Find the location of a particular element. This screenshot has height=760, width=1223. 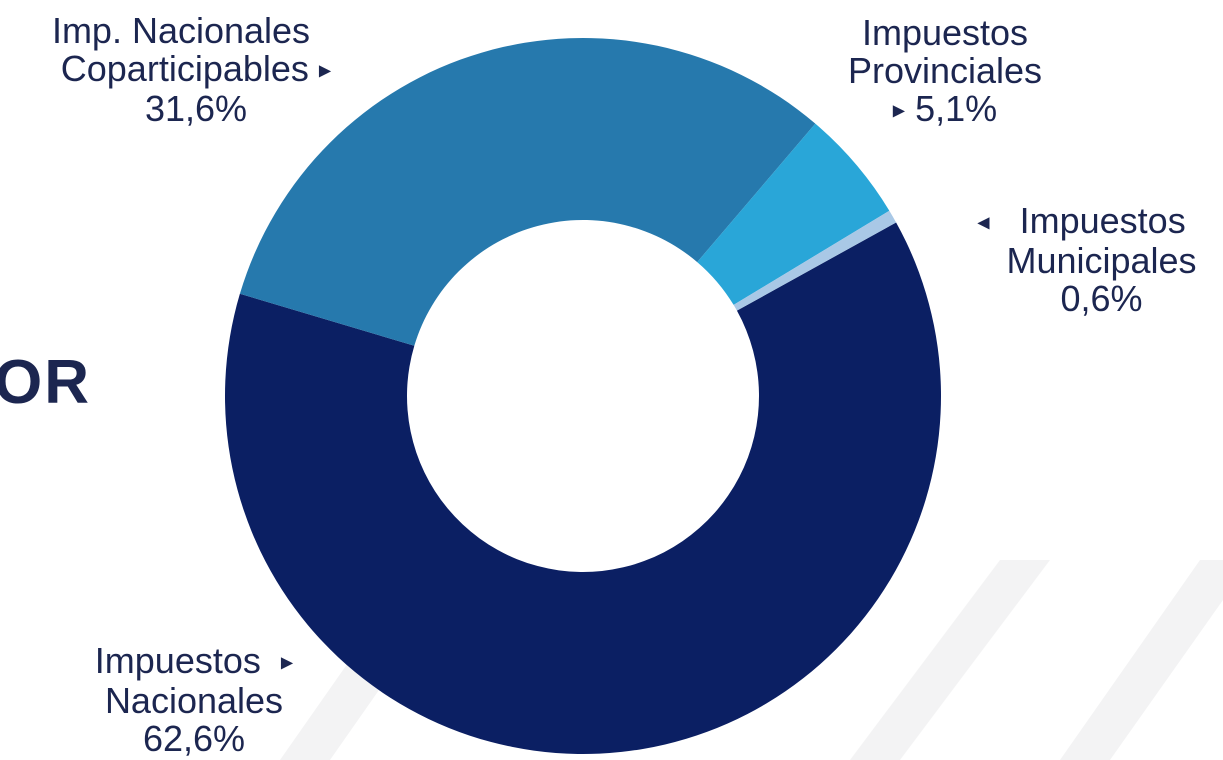

label-provinciales: Impuestos Provinciales ▶ 5,1% is located at coordinates (945, 72).